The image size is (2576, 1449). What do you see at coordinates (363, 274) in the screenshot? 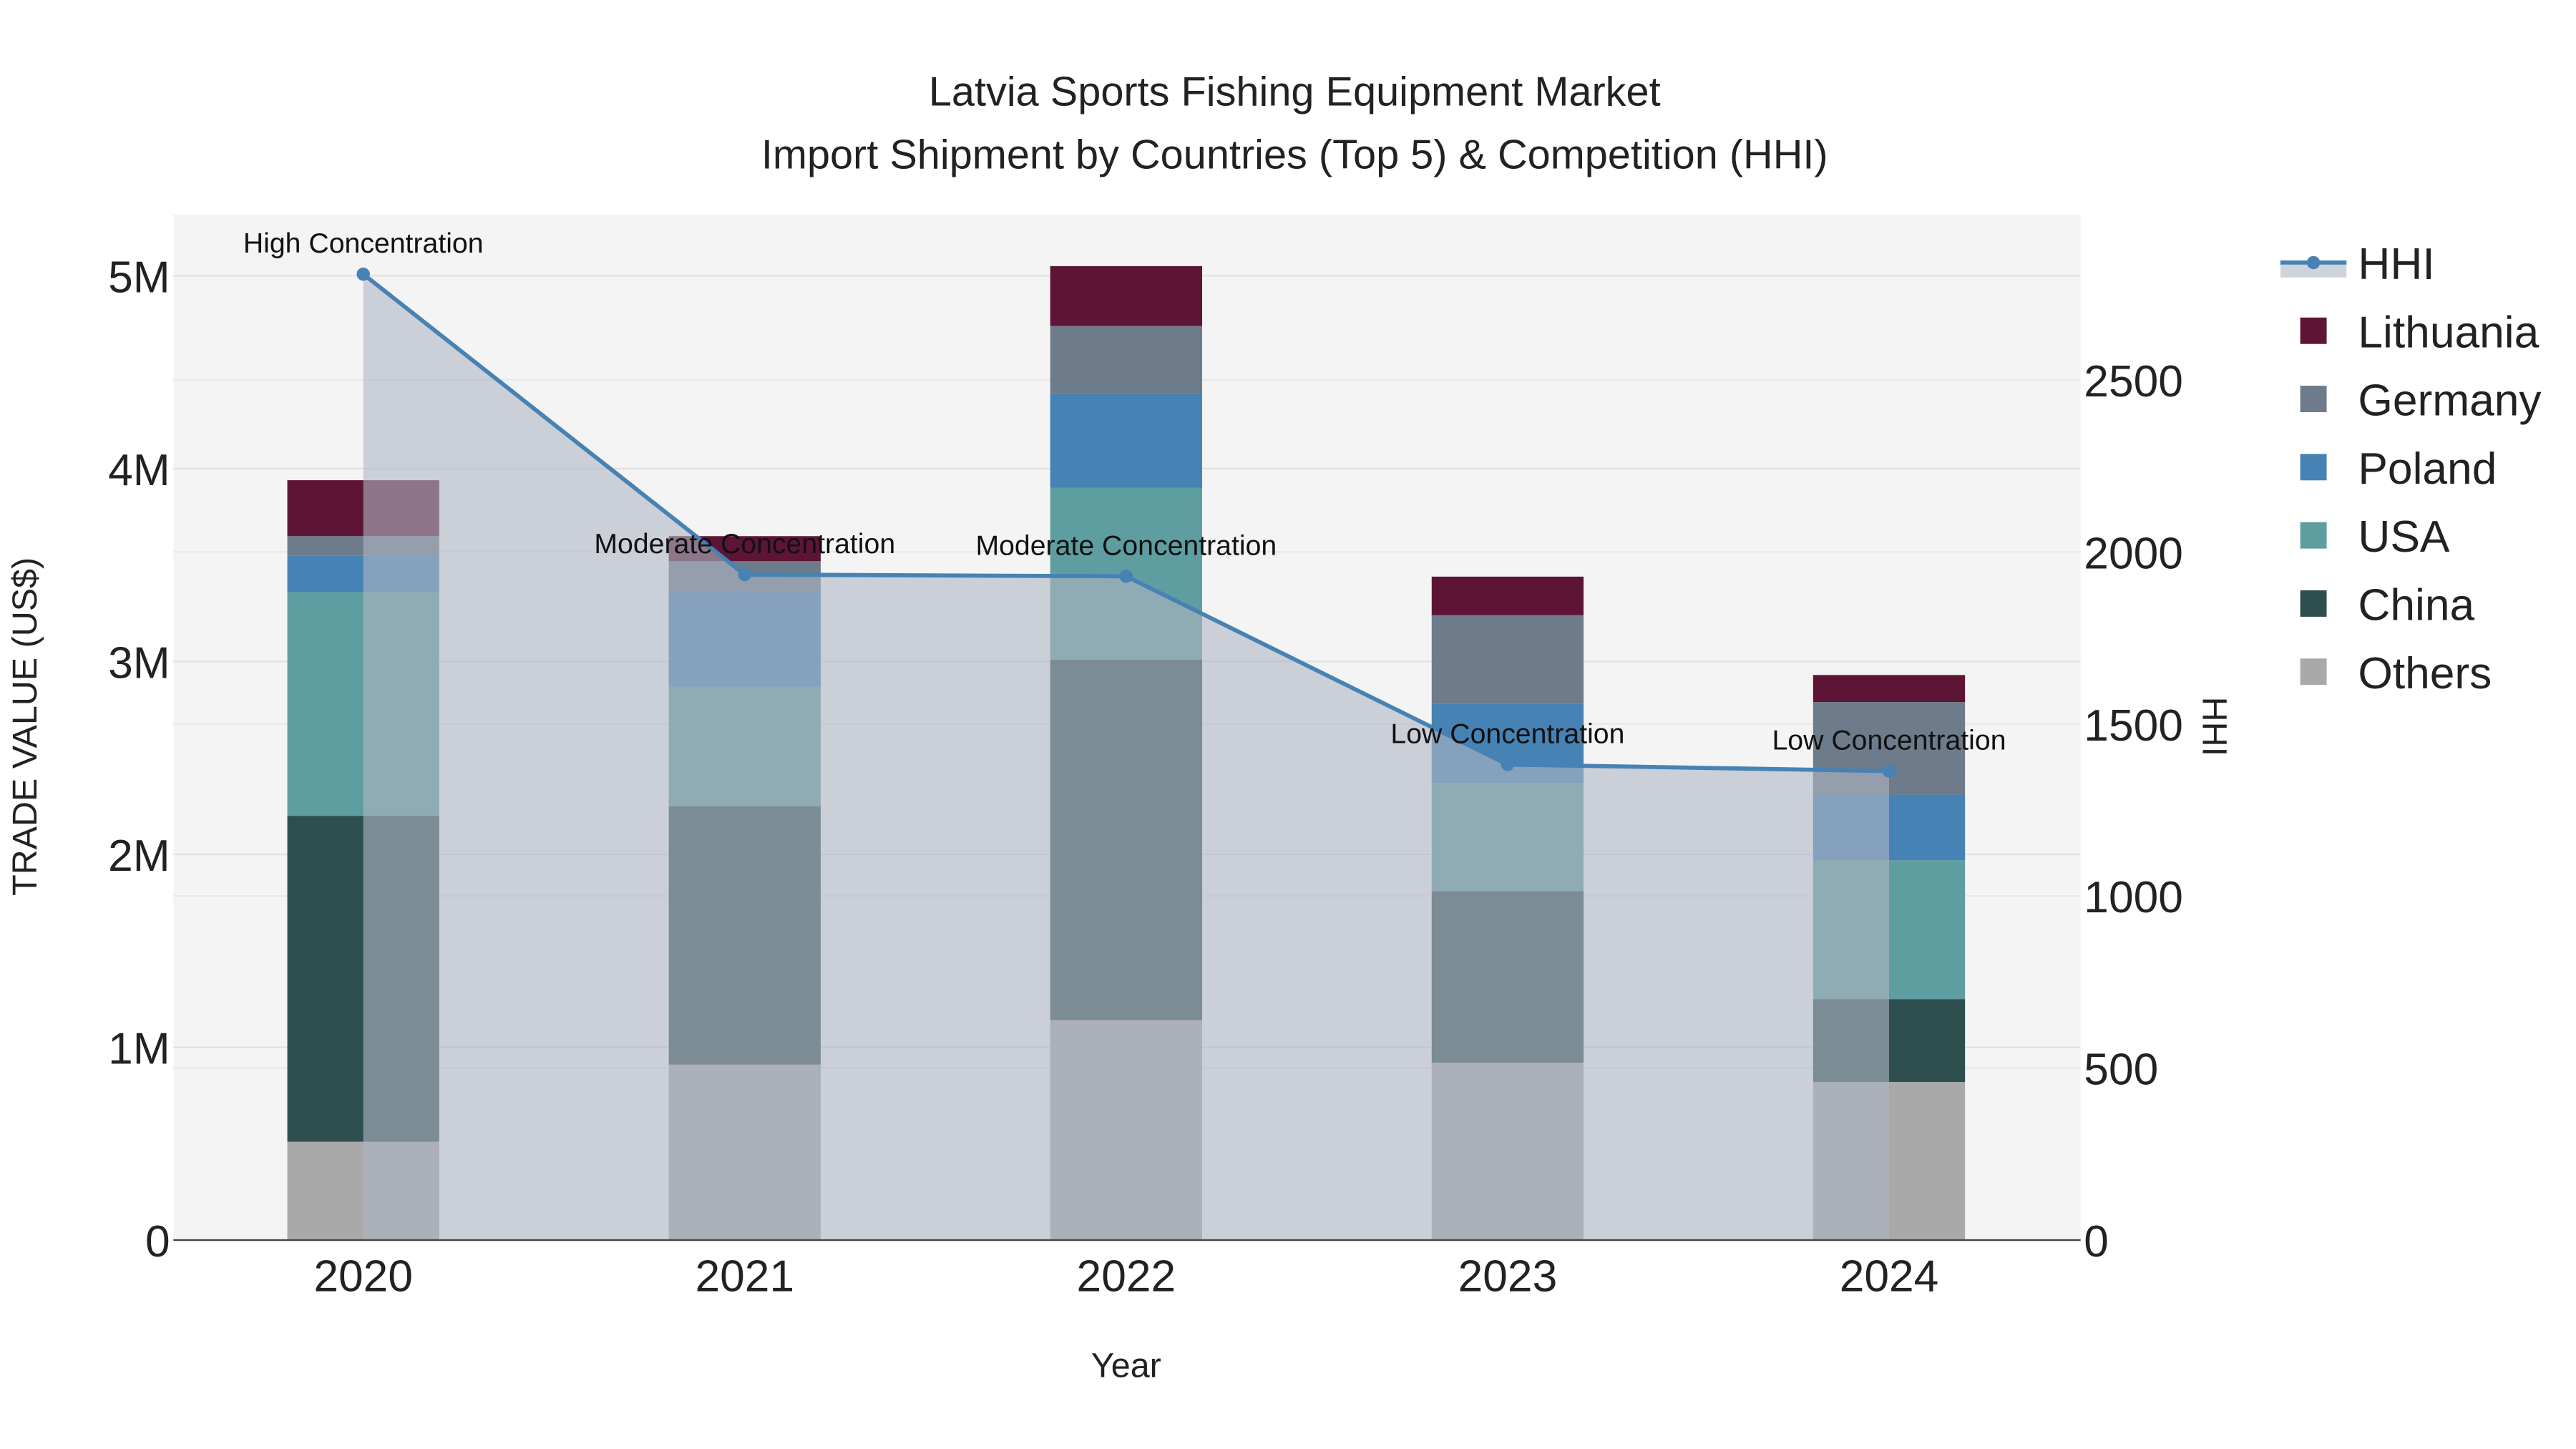
I see `hhi-point-2020` at bounding box center [363, 274].